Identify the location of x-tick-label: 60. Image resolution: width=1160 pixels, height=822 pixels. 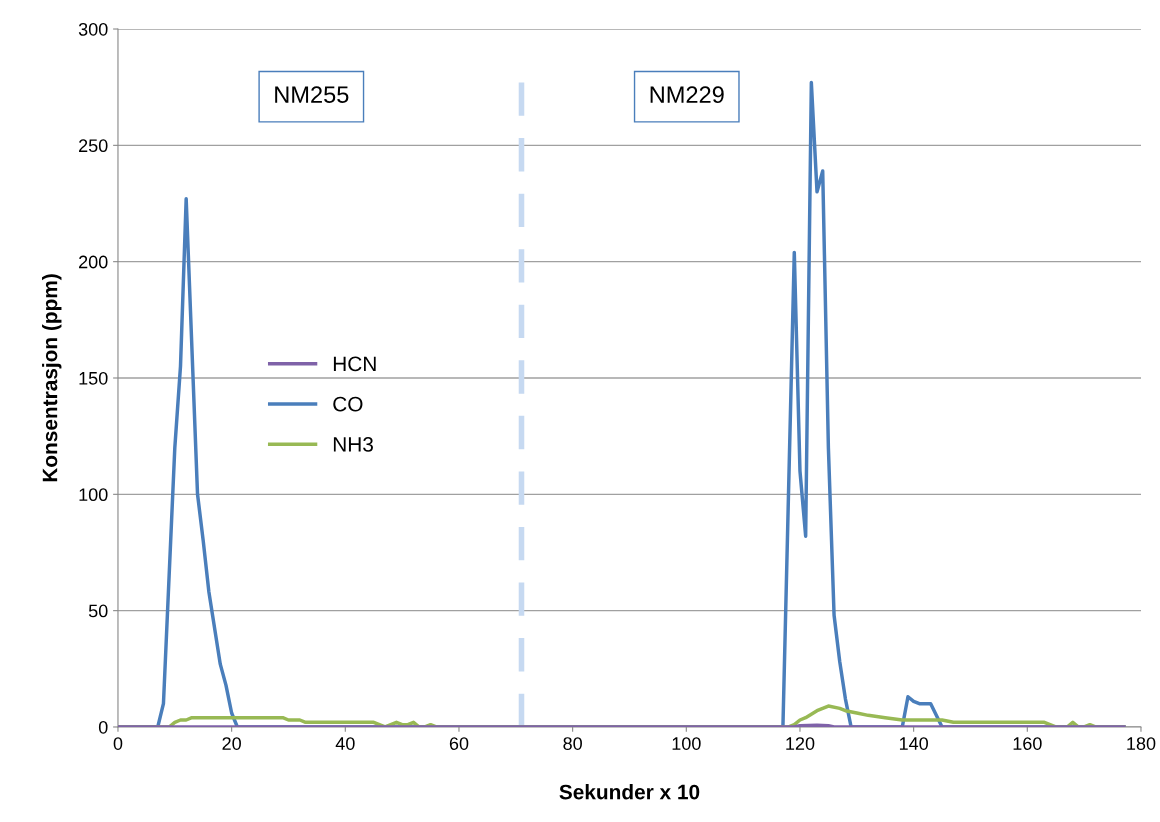
(459, 743).